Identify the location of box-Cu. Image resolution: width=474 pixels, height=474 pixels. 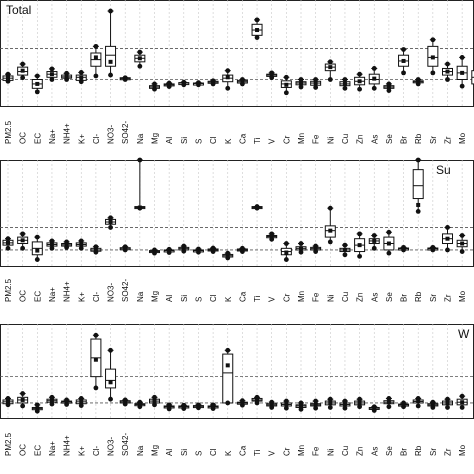
(345, 250).